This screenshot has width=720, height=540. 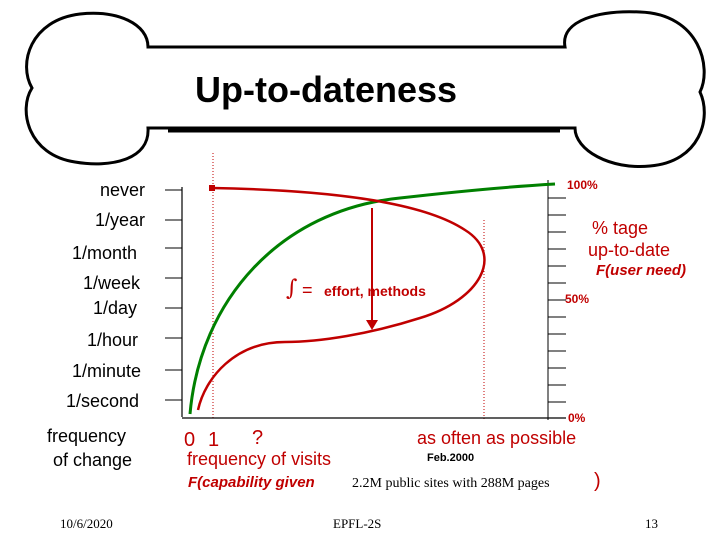 What do you see at coordinates (87, 436) in the screenshot?
I see `y-axis-title-line1: frequency` at bounding box center [87, 436].